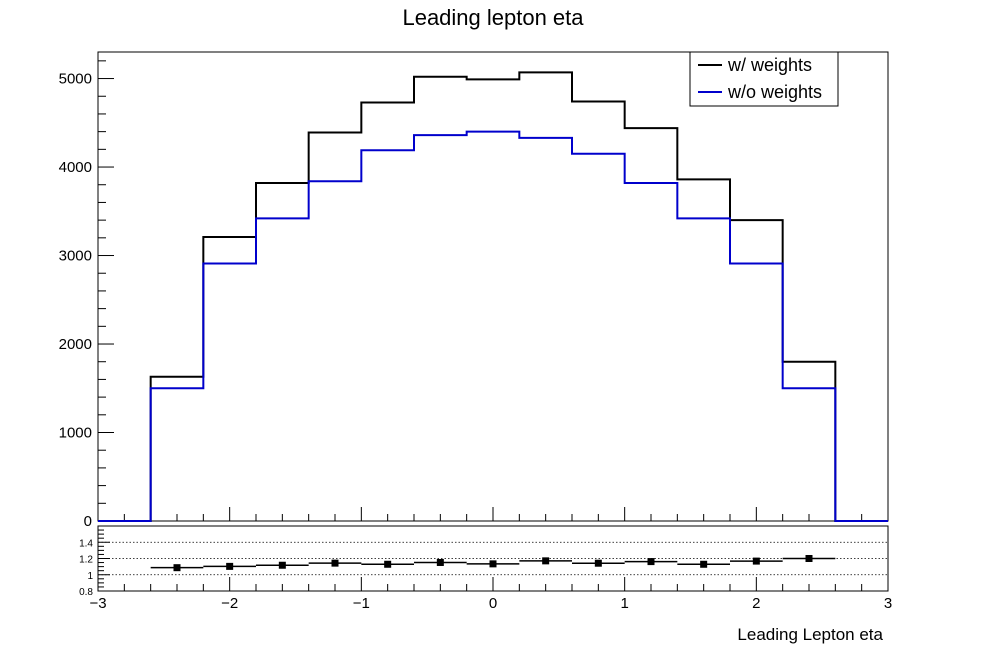  I want to click on x-tick-label: 0, so click(493, 603).